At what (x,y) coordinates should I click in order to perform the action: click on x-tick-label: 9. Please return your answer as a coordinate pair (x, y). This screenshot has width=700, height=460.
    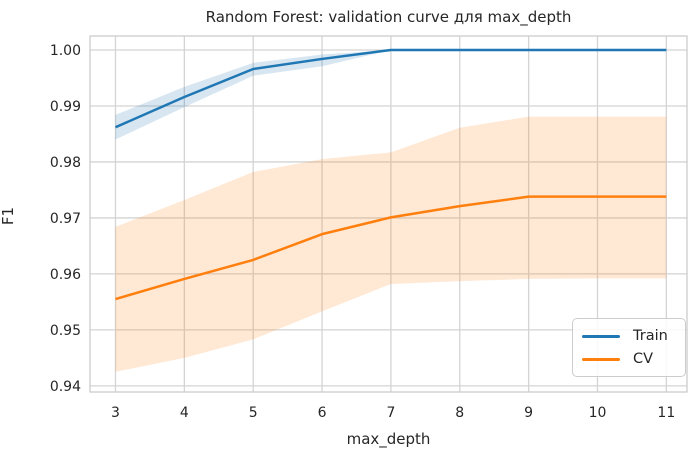
    Looking at the image, I should click on (528, 413).